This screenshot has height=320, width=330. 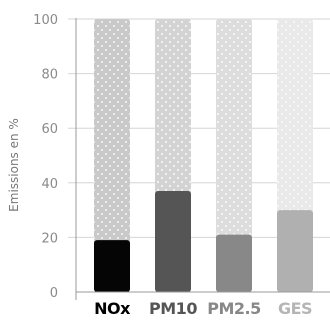 I want to click on bar-pm25, so click(x=234, y=263).